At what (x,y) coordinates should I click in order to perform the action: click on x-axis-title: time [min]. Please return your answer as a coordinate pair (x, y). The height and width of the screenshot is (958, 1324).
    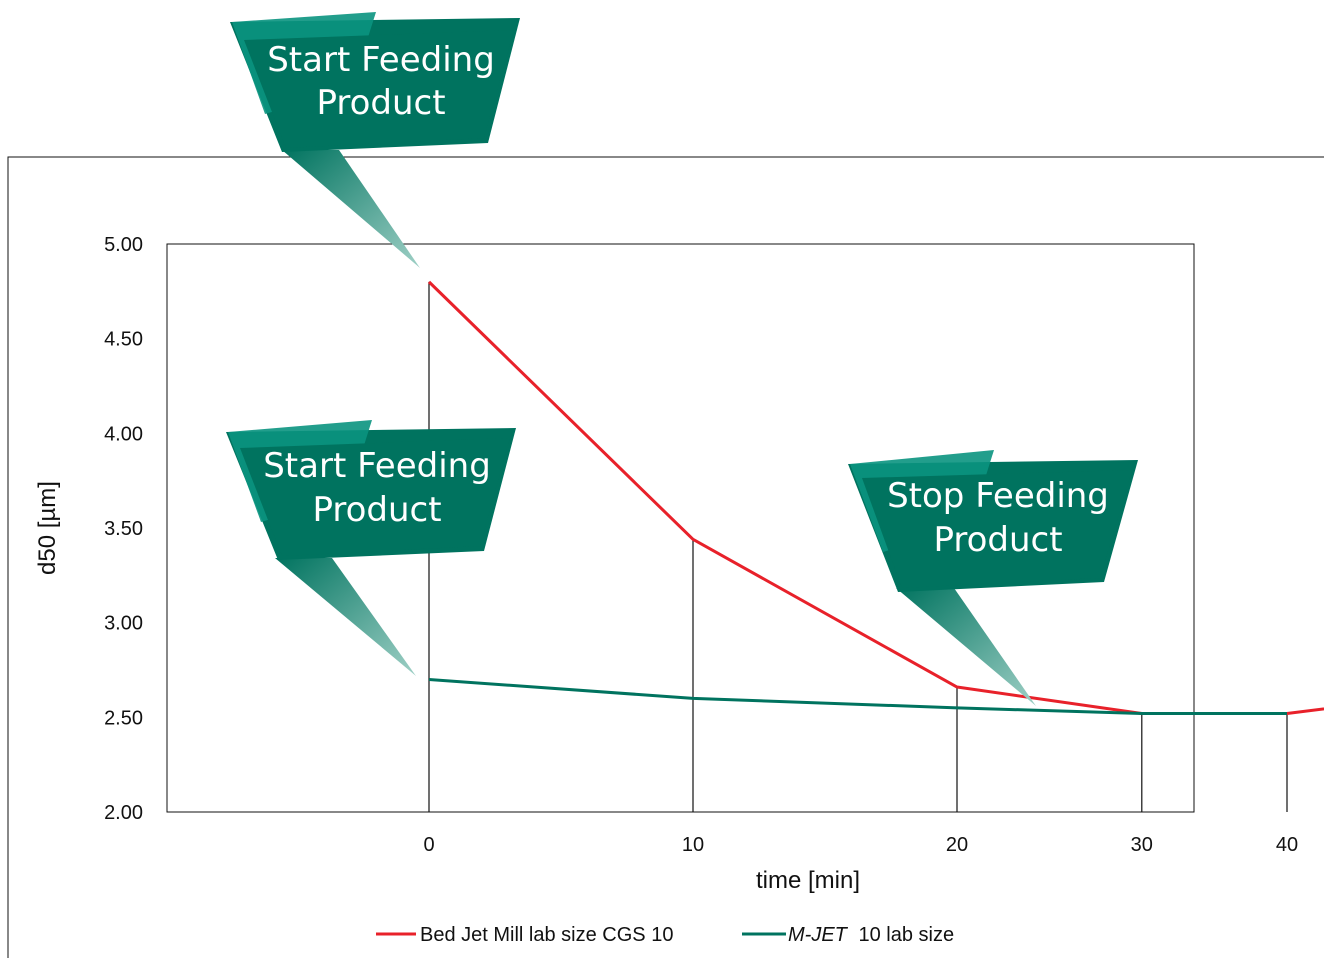
    Looking at the image, I should click on (808, 880).